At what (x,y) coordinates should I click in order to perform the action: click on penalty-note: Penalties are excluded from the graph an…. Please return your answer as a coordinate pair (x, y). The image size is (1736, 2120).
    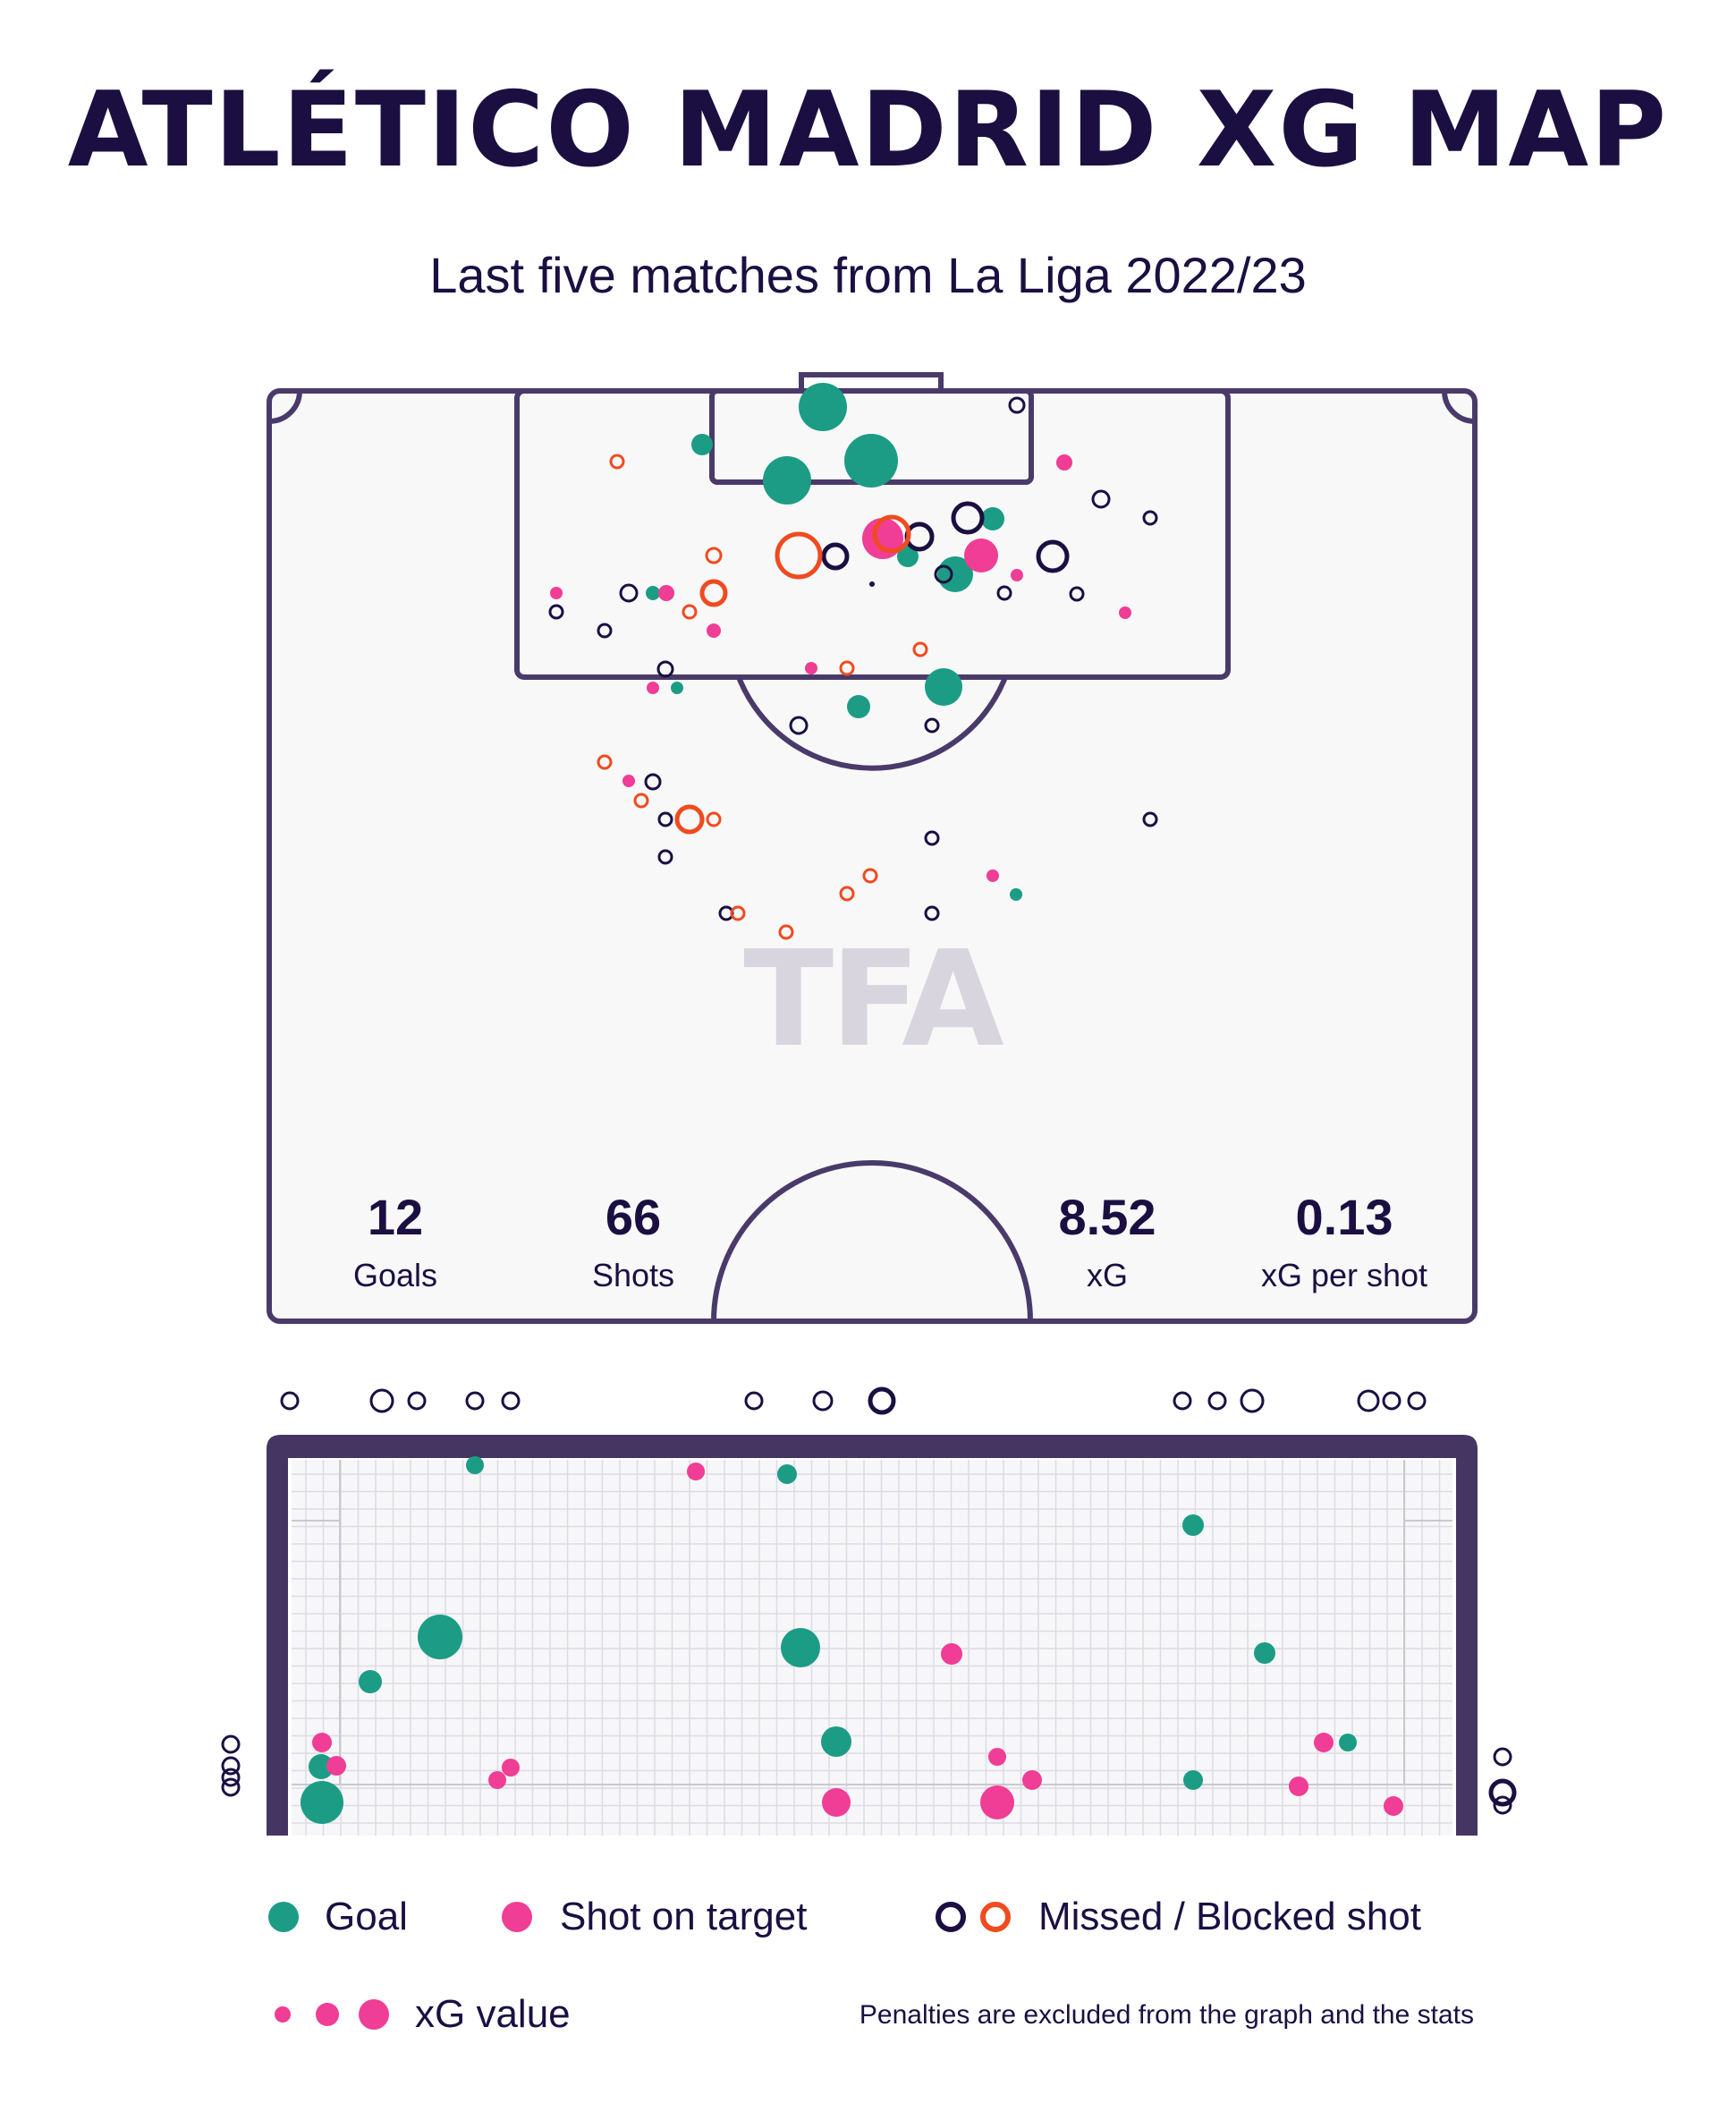
    Looking at the image, I should click on (1167, 2015).